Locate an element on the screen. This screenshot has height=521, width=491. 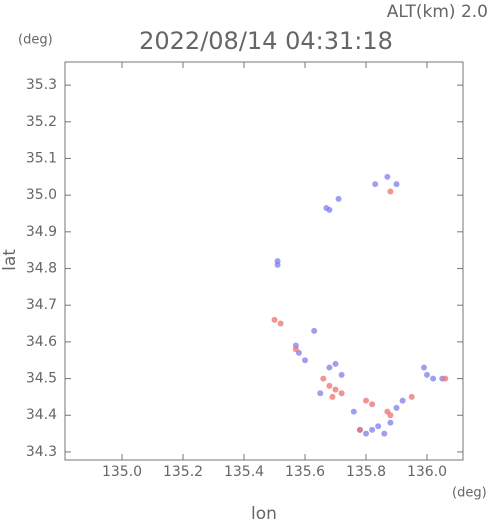
y-tick-label: 34.7 is located at coordinates (41, 305).